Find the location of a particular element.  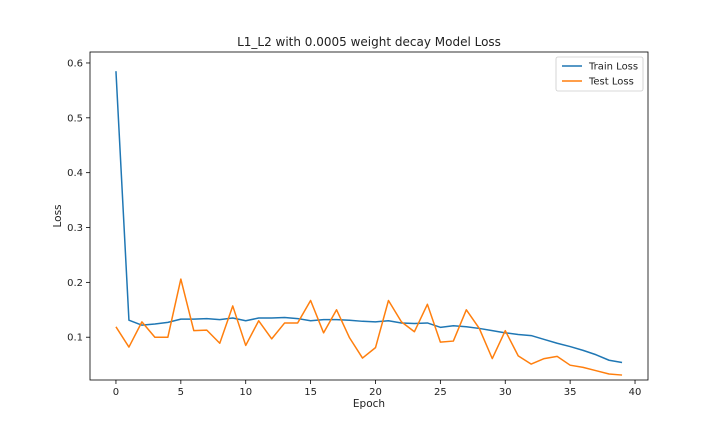

x-tick-label: 35 is located at coordinates (570, 392).